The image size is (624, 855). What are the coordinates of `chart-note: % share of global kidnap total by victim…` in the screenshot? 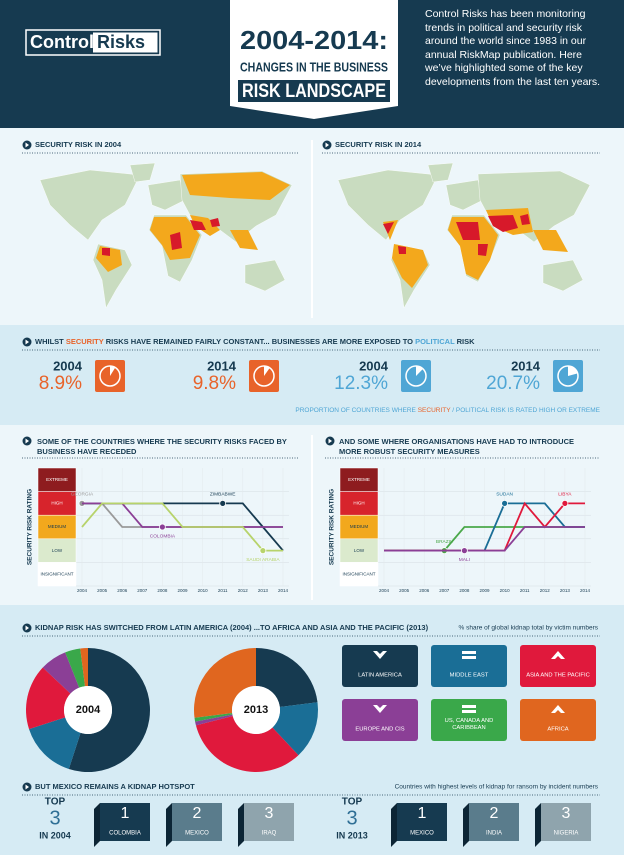 It's located at (529, 628).